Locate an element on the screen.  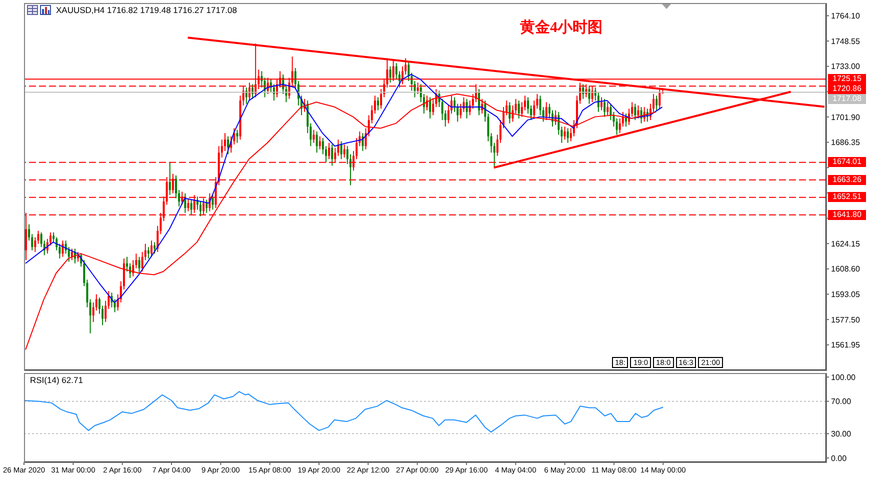
ref-line-label: 1717.08 is located at coordinates (847, 99).